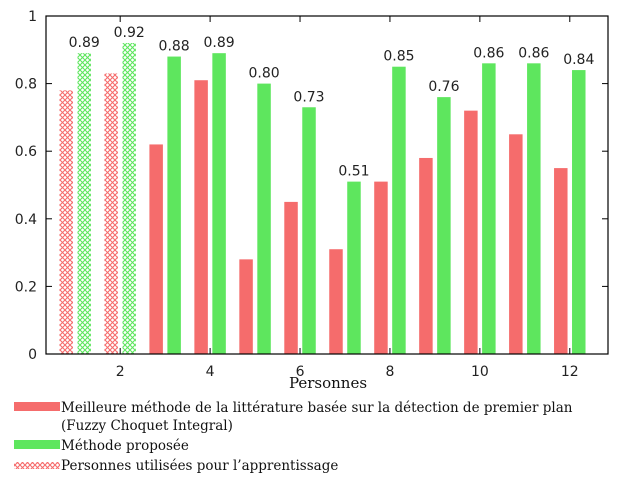 The width and height of the screenshot is (620, 480). What do you see at coordinates (219, 43) in the screenshot?
I see `data-label-person-4: 0.89` at bounding box center [219, 43].